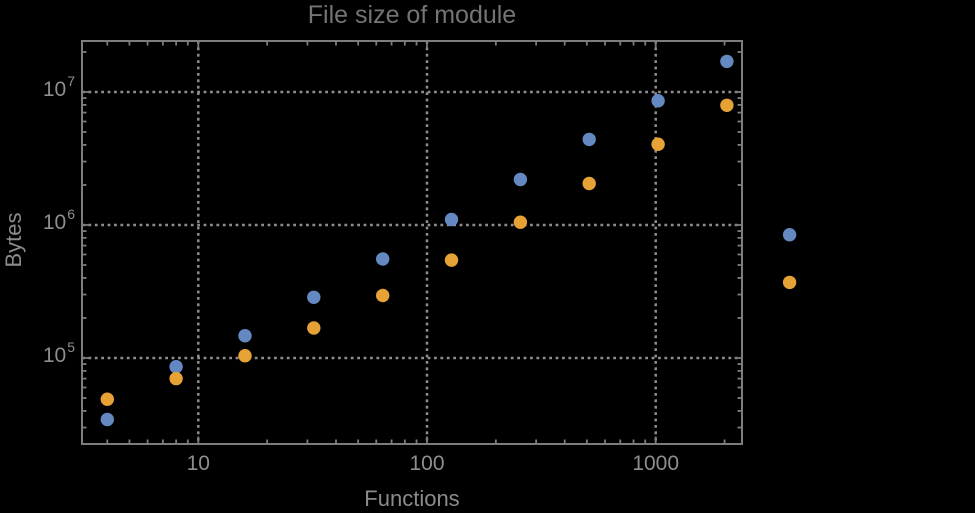 Image resolution: width=975 pixels, height=513 pixels. I want to click on x-tick-label: 100, so click(427, 463).